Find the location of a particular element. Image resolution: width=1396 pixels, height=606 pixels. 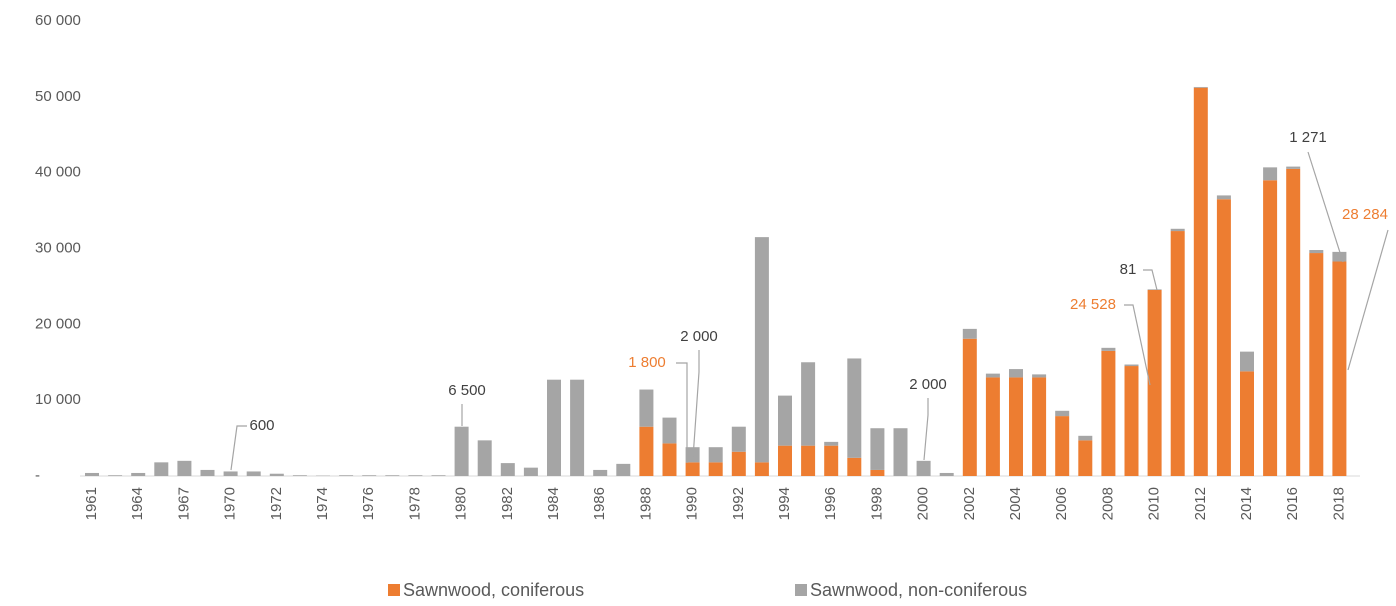

x-tick-label: 1988 is located at coordinates (645, 503).